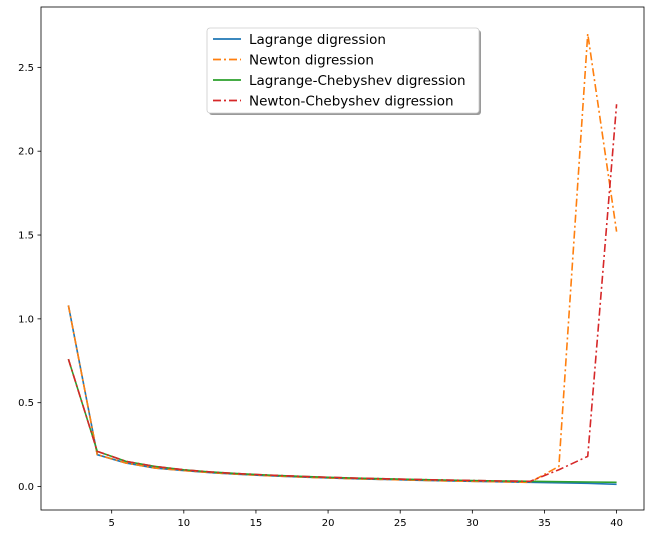 The height and width of the screenshot is (536, 665). What do you see at coordinates (26, 236) in the screenshot?
I see `y-tick-label: 1.5` at bounding box center [26, 236].